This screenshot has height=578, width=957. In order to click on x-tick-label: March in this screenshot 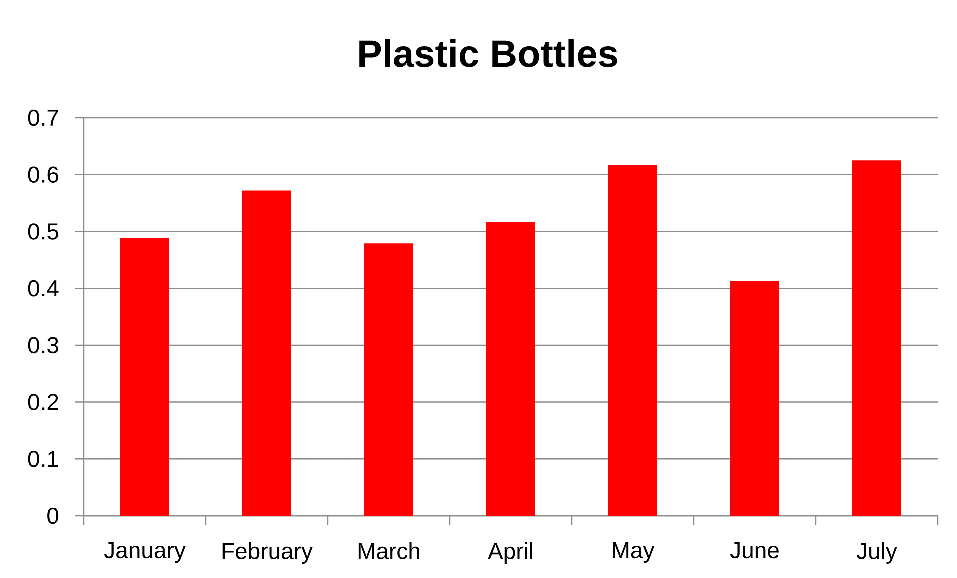, I will do `click(389, 551)`.